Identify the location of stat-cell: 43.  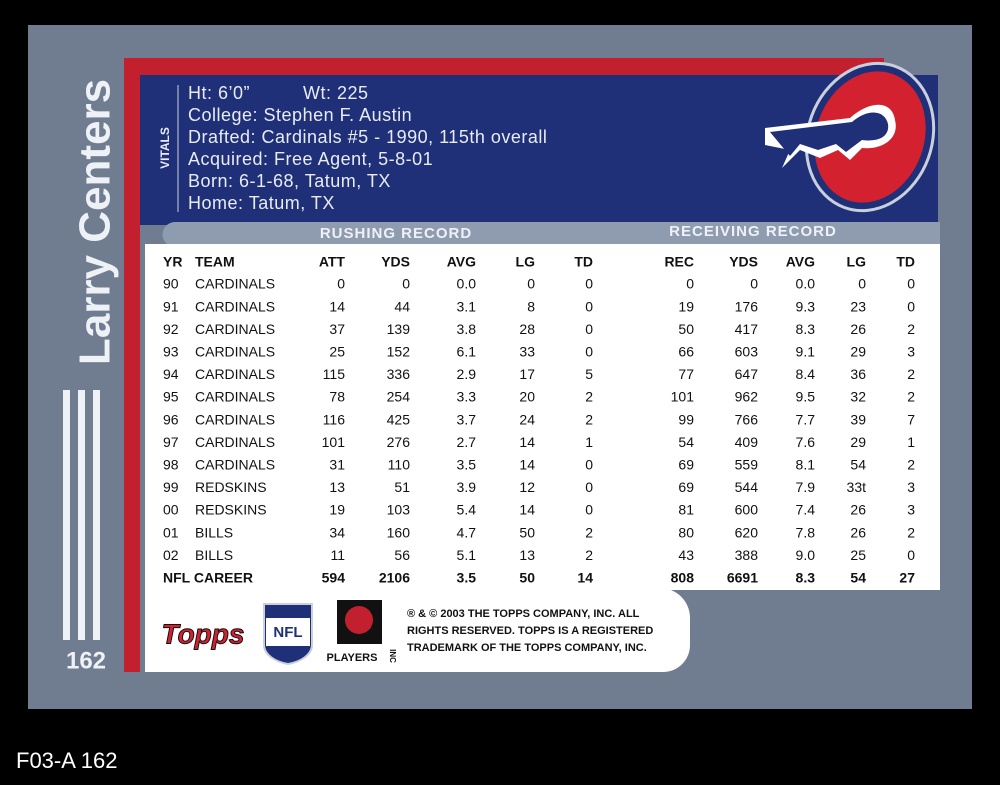
(686, 555).